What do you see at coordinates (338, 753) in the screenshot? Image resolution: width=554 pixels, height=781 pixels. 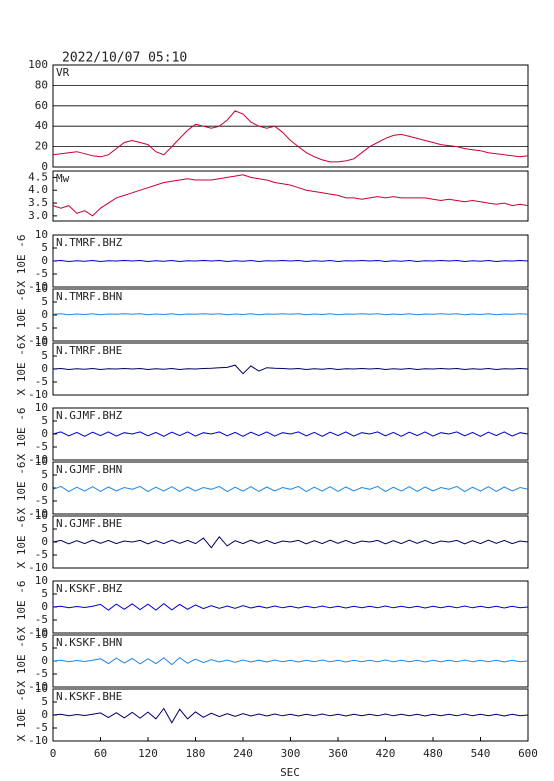 I see `x-tick-label: 360` at bounding box center [338, 753].